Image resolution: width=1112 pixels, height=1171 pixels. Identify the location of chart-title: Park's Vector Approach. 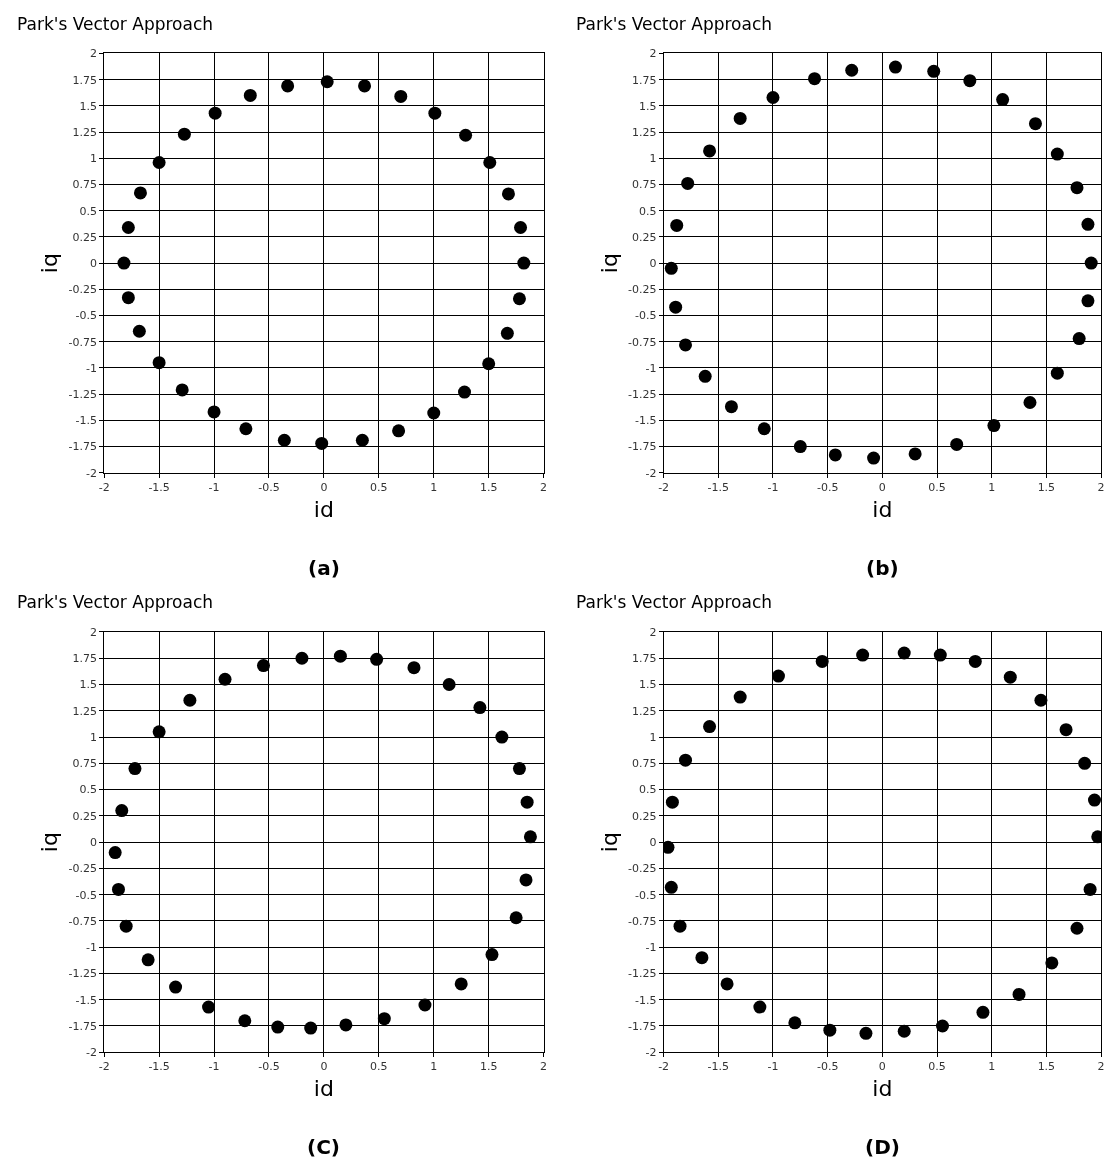
(674, 24).